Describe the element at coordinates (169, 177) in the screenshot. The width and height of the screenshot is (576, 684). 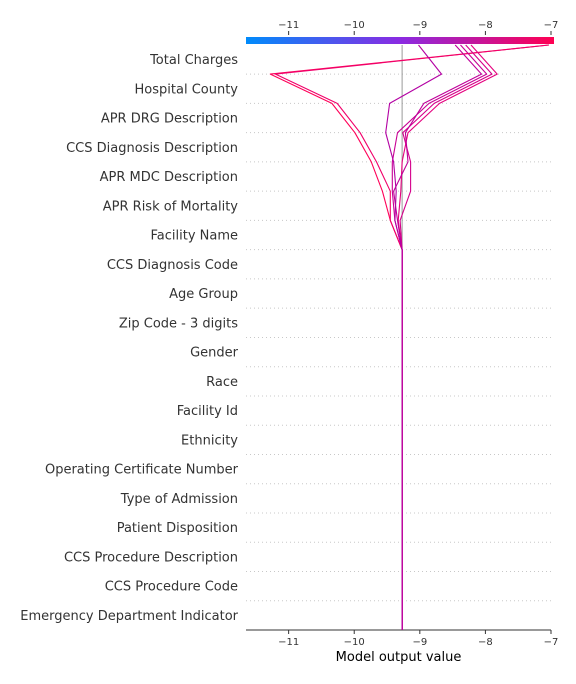
I see `feature-label: APR MDC Description` at that location.